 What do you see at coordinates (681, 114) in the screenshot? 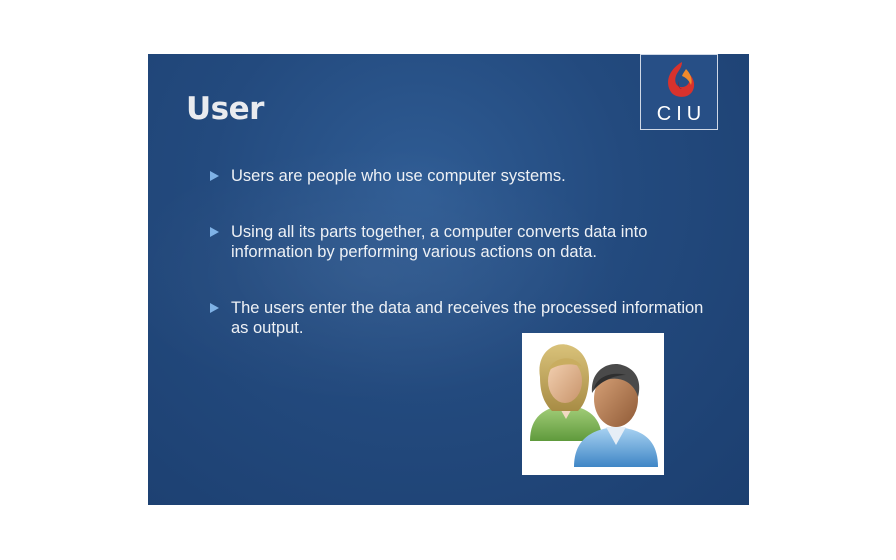
I see `logo-text: CIU` at bounding box center [681, 114].